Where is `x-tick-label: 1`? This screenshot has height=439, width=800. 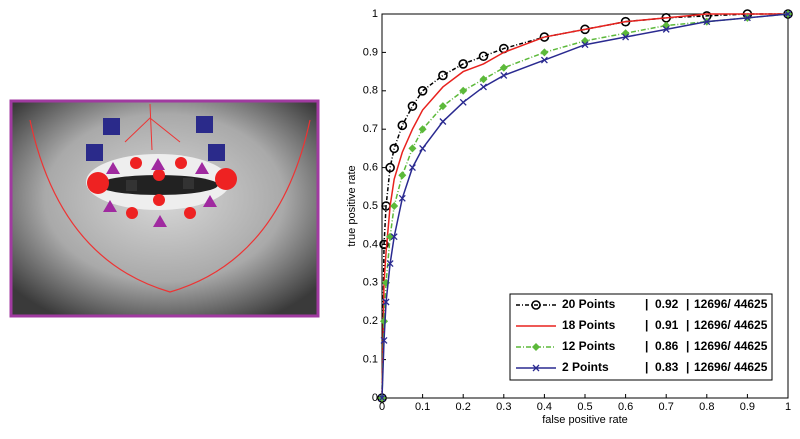
x-tick-label: 1 is located at coordinates (788, 407).